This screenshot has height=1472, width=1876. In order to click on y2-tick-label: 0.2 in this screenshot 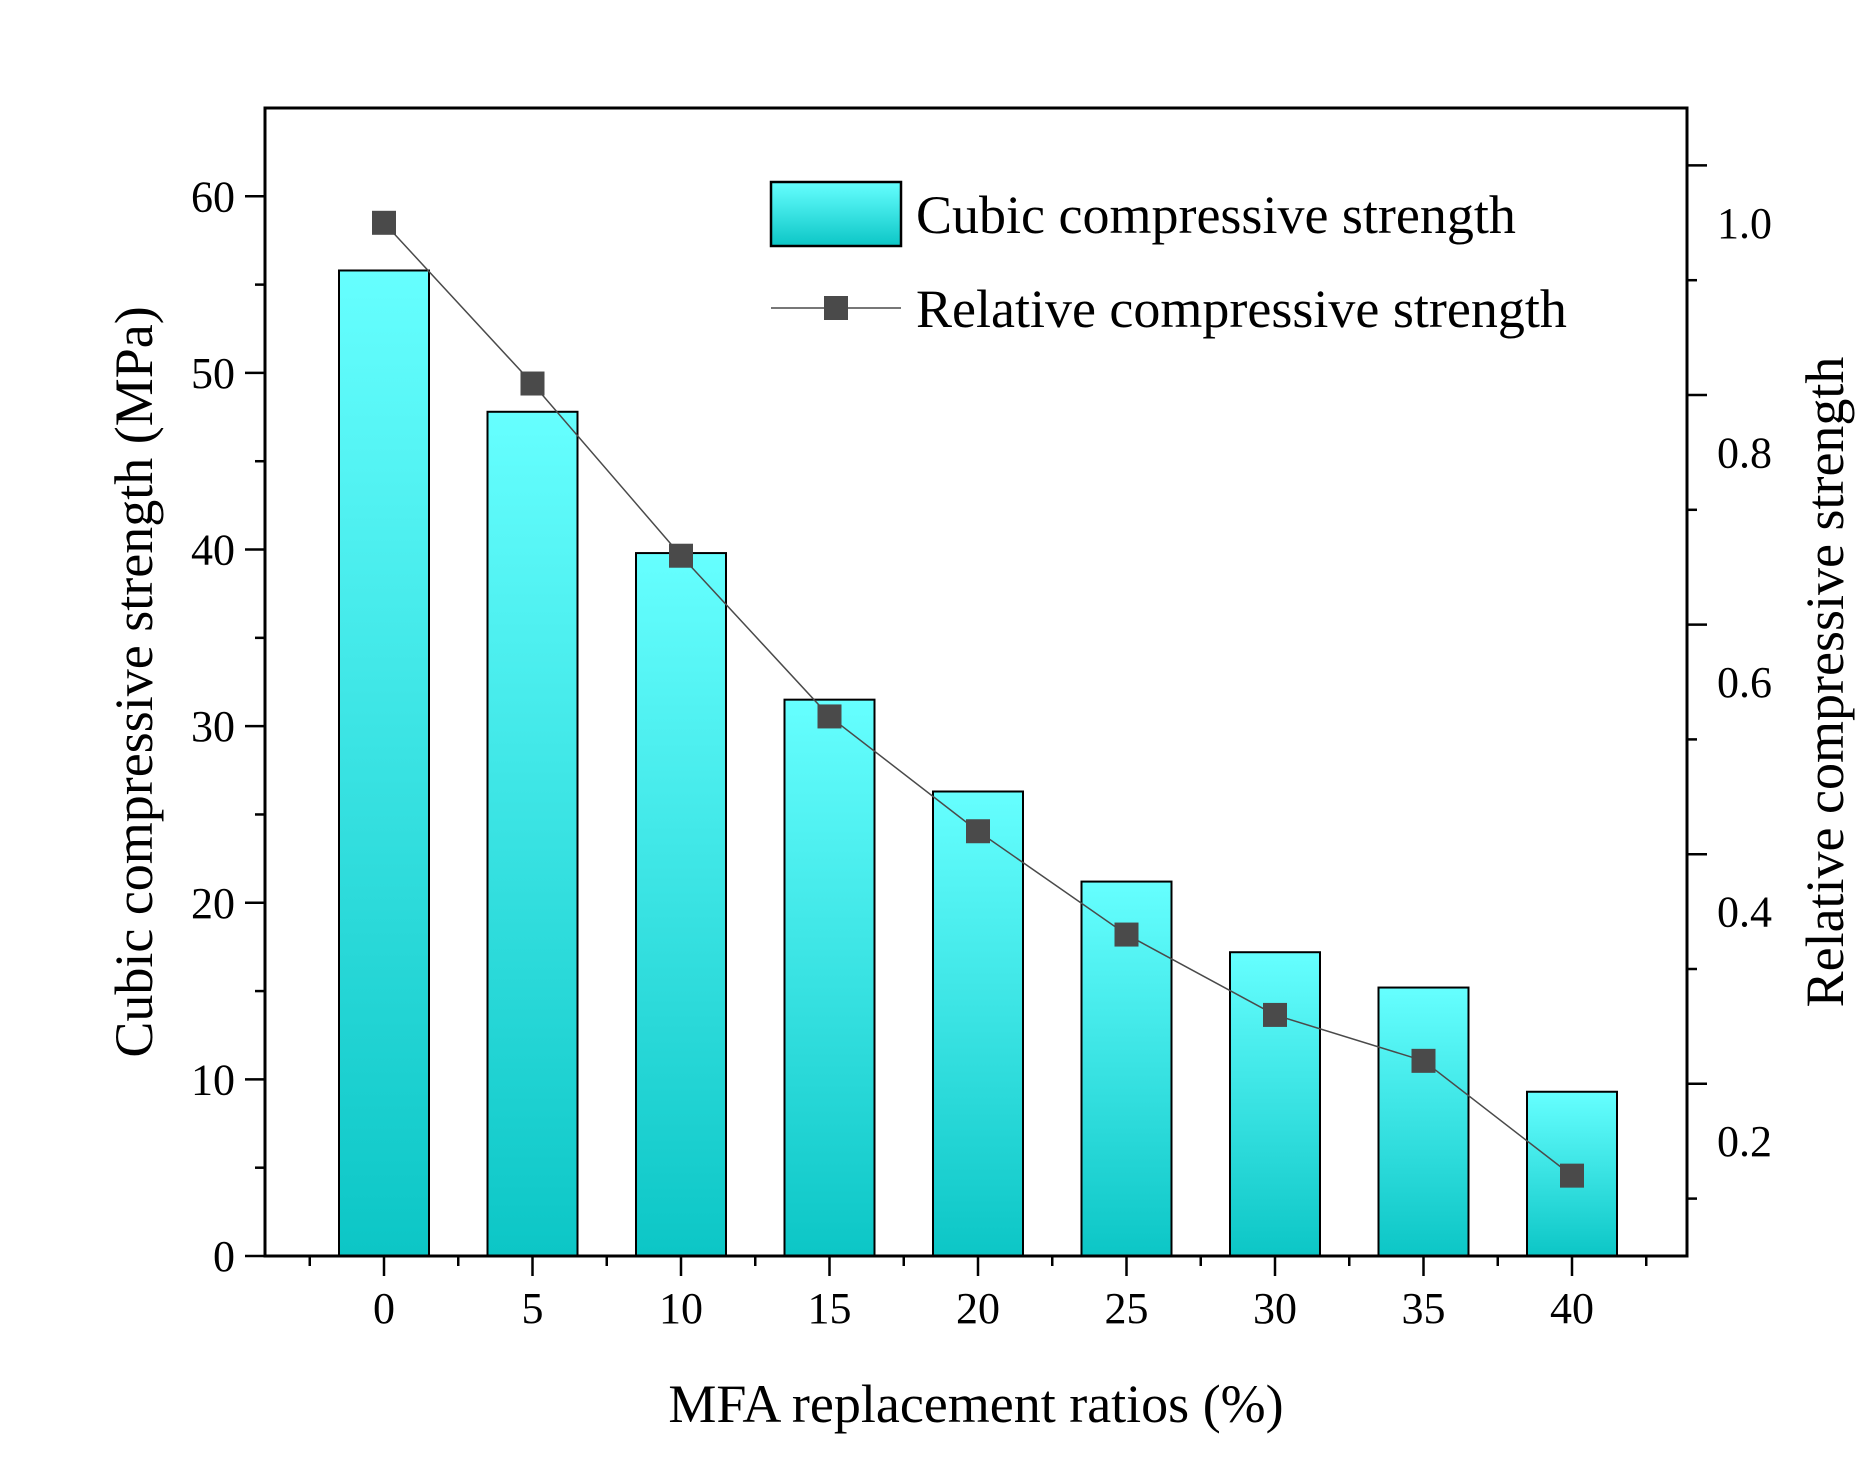, I will do `click(1744, 1141)`.